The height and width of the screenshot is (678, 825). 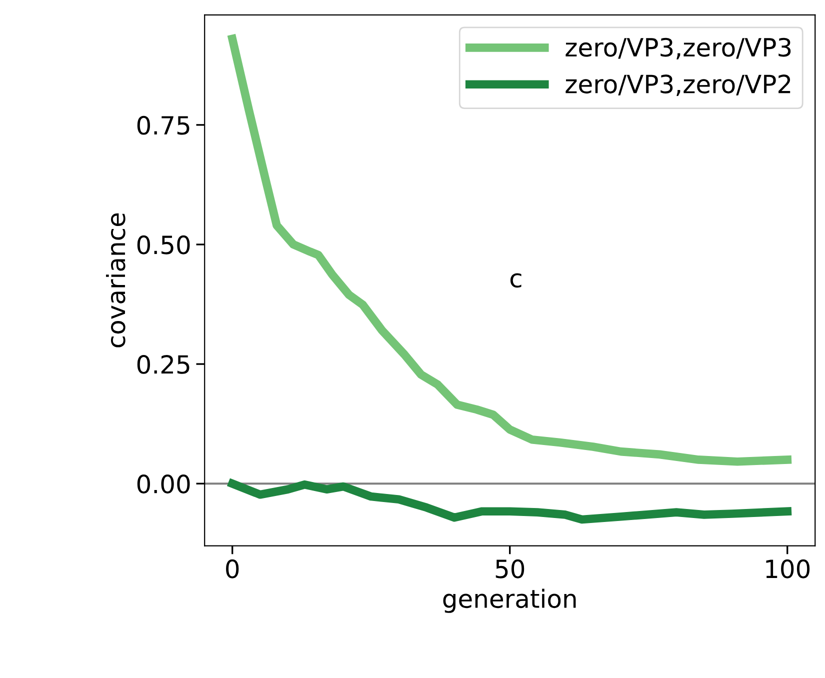 I want to click on x-tick-label: 50, so click(x=510, y=568).